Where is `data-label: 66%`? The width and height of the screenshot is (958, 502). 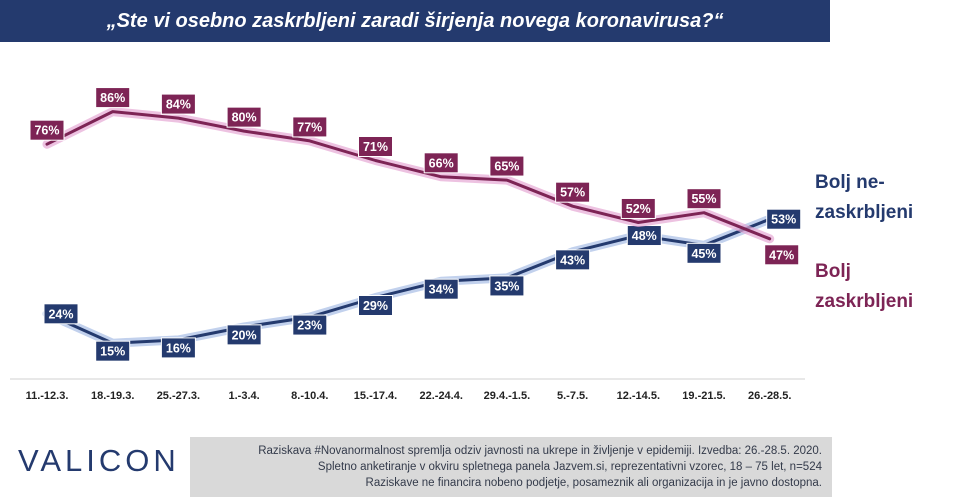
data-label: 66% is located at coordinates (441, 163).